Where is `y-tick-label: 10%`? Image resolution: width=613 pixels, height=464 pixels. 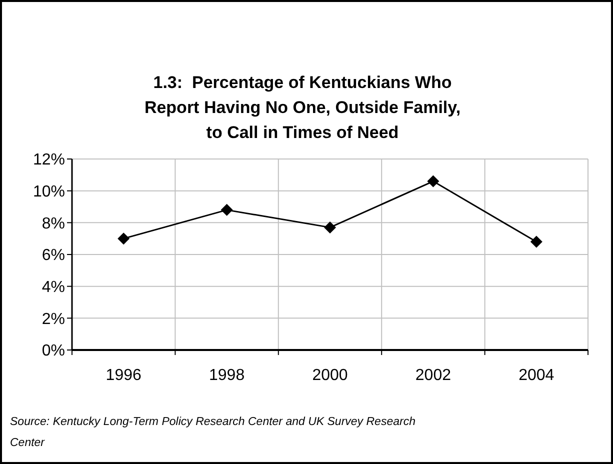
y-tick-label: 10% is located at coordinates (48, 191).